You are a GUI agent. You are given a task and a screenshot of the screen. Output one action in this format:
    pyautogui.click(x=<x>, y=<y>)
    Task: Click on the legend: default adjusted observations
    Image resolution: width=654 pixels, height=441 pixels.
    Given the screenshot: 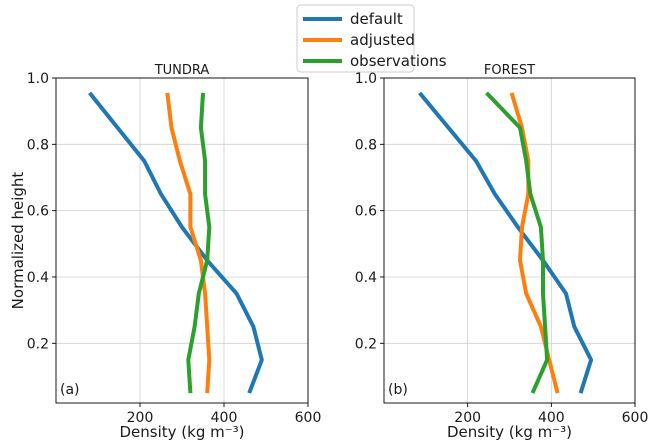 What is the action you would take?
    pyautogui.click(x=371, y=38)
    